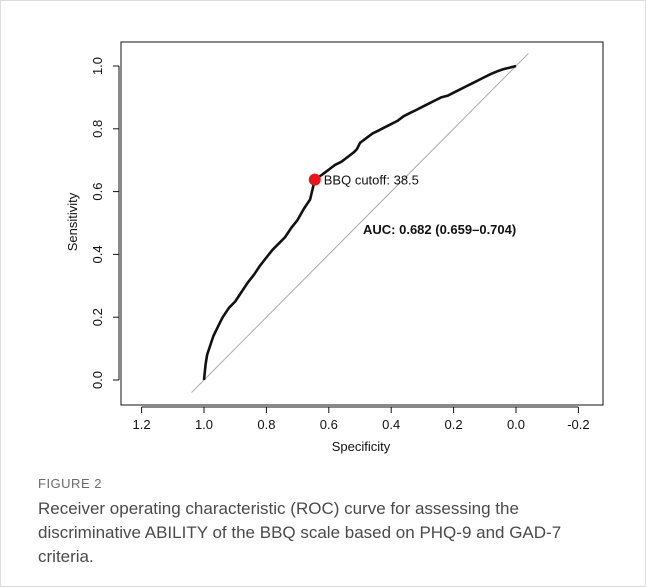 Image resolution: width=646 pixels, height=587 pixels. What do you see at coordinates (97, 380) in the screenshot?
I see `y-tick-label: 0.0` at bounding box center [97, 380].